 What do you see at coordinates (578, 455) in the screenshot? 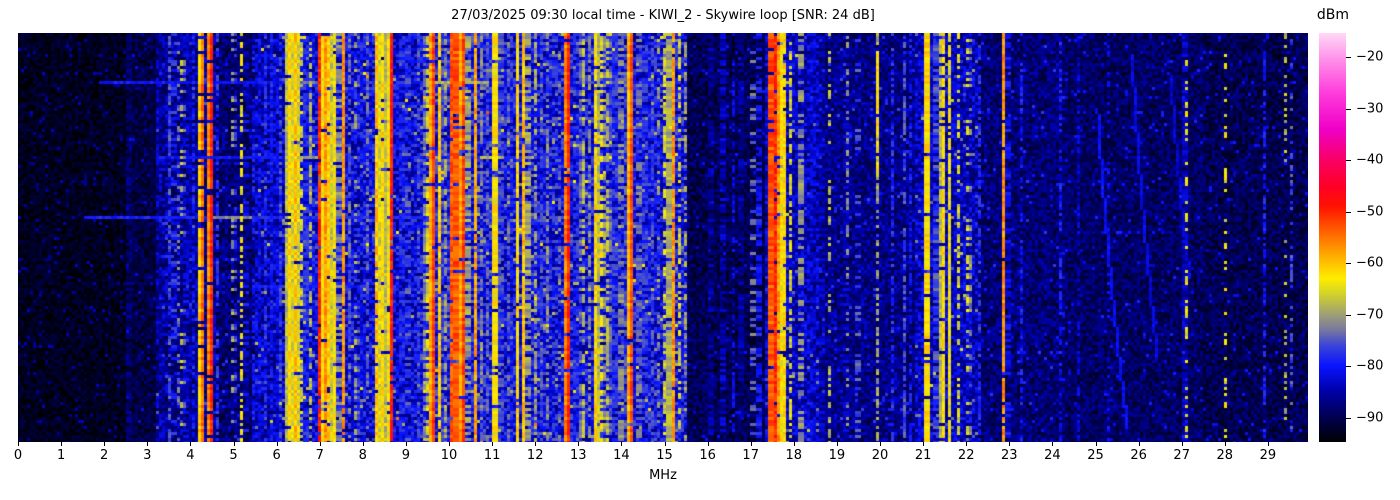
I see `x-tick-label: 13` at bounding box center [578, 455].